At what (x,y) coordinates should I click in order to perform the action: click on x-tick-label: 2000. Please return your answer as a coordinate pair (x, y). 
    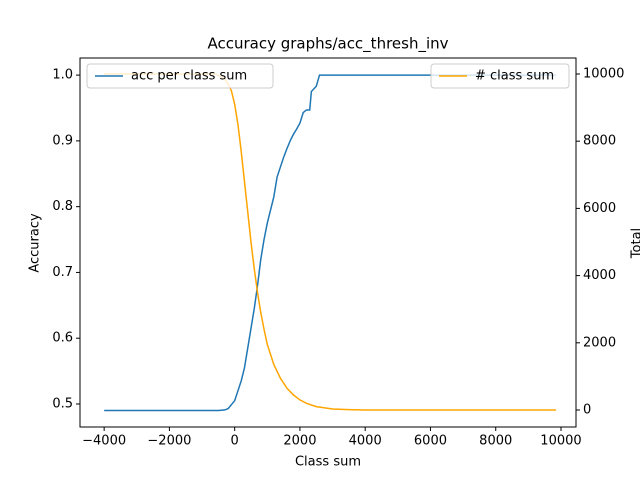
    Looking at the image, I should click on (299, 441).